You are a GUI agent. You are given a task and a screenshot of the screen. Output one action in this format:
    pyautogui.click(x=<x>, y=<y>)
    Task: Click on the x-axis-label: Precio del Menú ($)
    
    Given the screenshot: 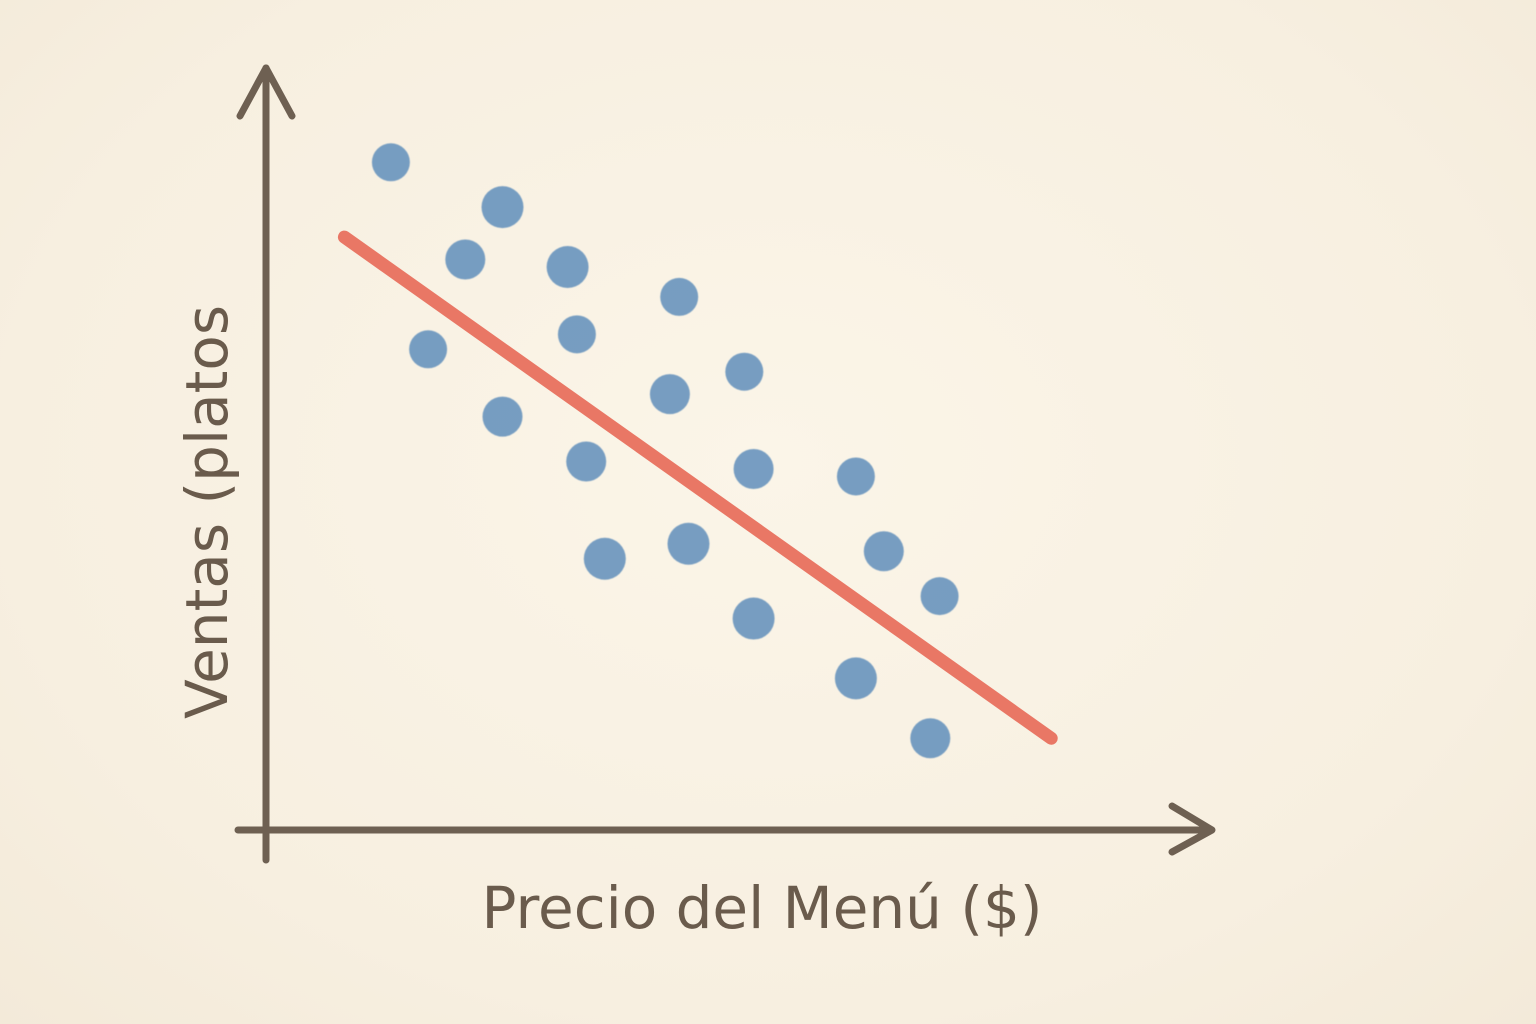 What is the action you would take?
    pyautogui.click(x=761, y=908)
    